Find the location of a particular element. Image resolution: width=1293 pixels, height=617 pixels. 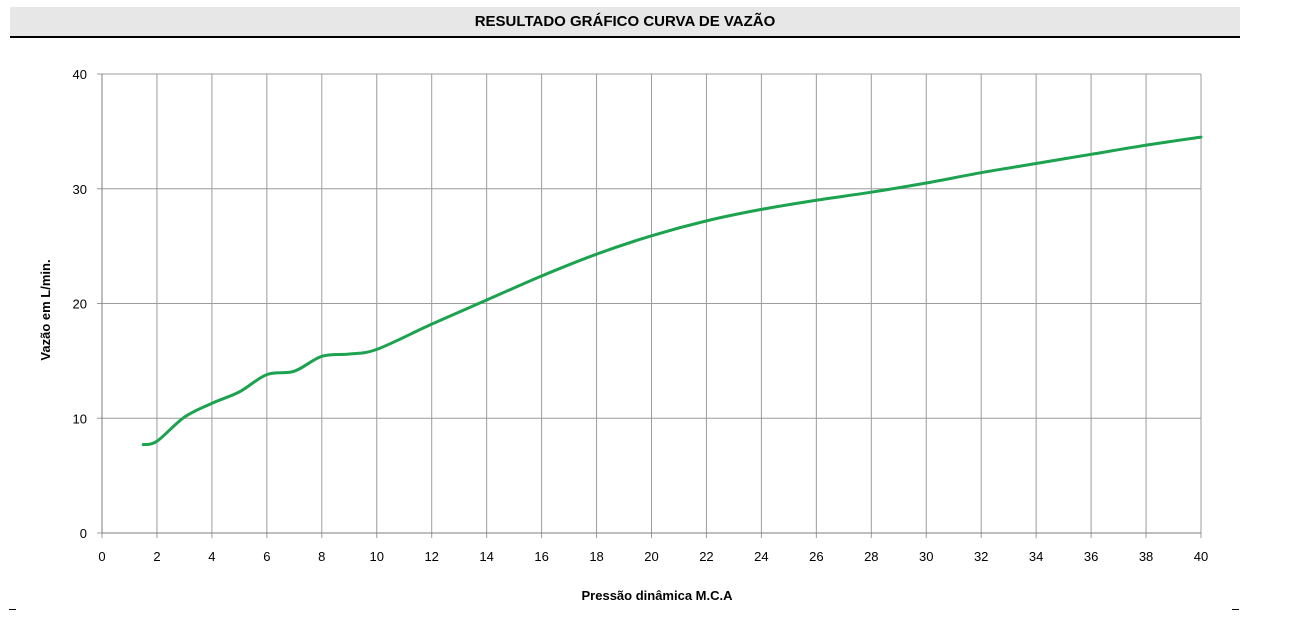

x-tick-label: 16 is located at coordinates (541, 556).